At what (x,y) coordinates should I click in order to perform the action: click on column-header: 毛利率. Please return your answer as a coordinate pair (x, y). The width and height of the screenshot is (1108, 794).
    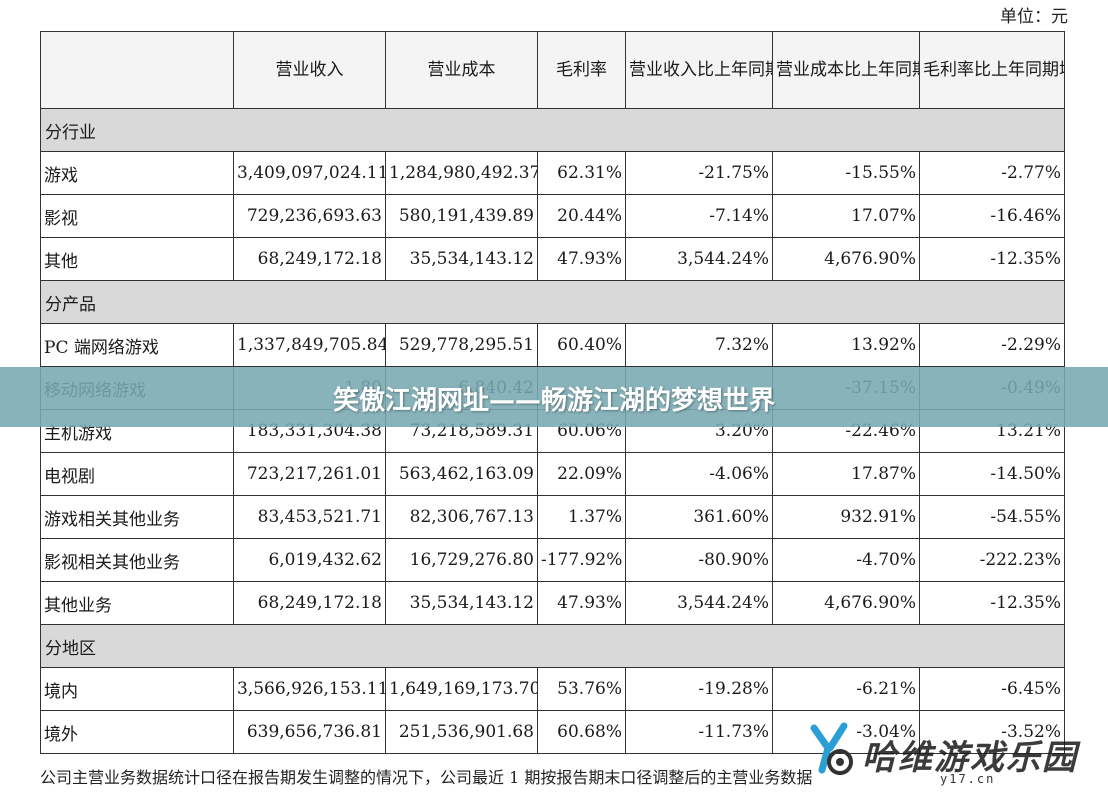
    Looking at the image, I should click on (581, 70).